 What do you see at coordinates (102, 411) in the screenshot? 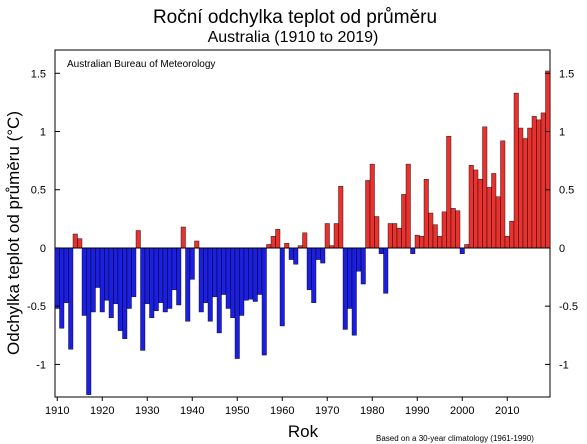
I see `x-tick-label: 1920` at bounding box center [102, 411].